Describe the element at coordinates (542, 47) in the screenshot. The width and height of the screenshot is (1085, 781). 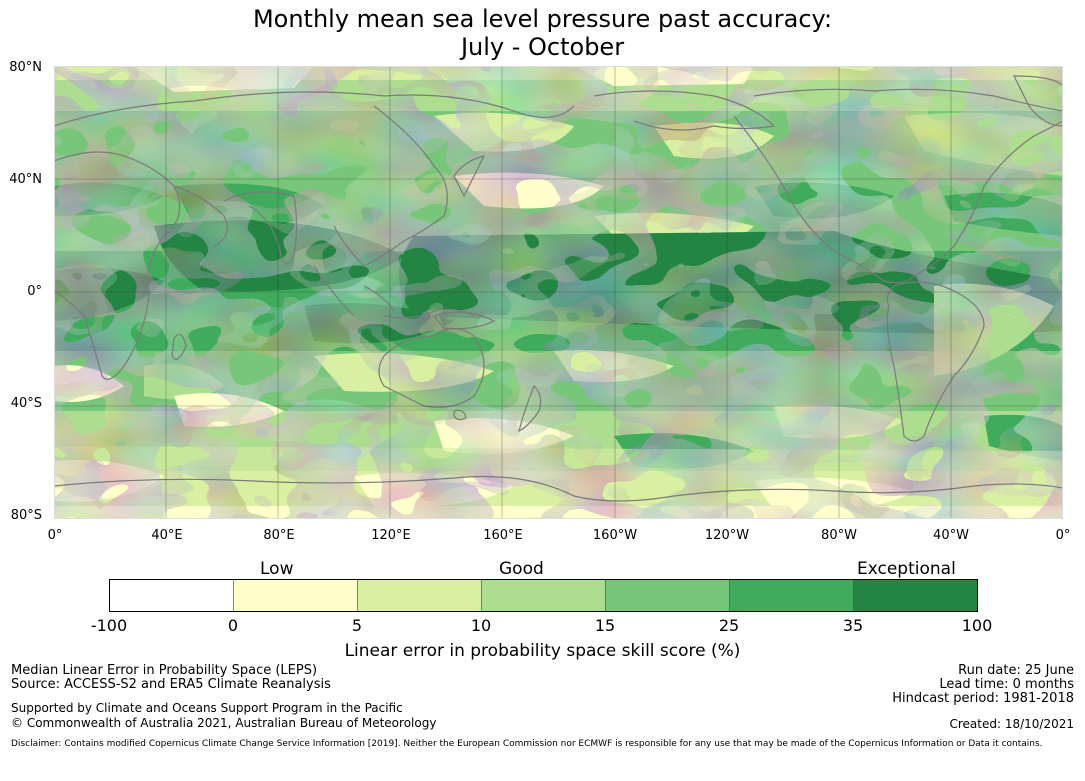
I see `map-title-line2: July - October` at that location.